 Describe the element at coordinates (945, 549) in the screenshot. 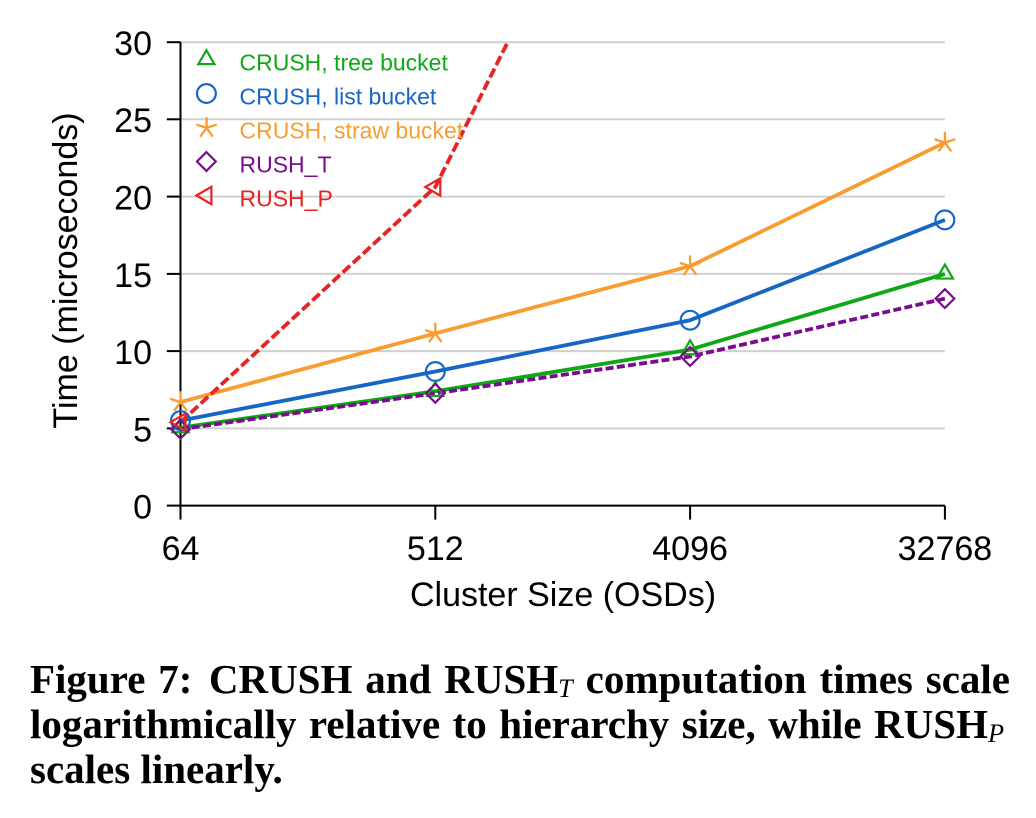

I see `svg-text: 32768` at that location.